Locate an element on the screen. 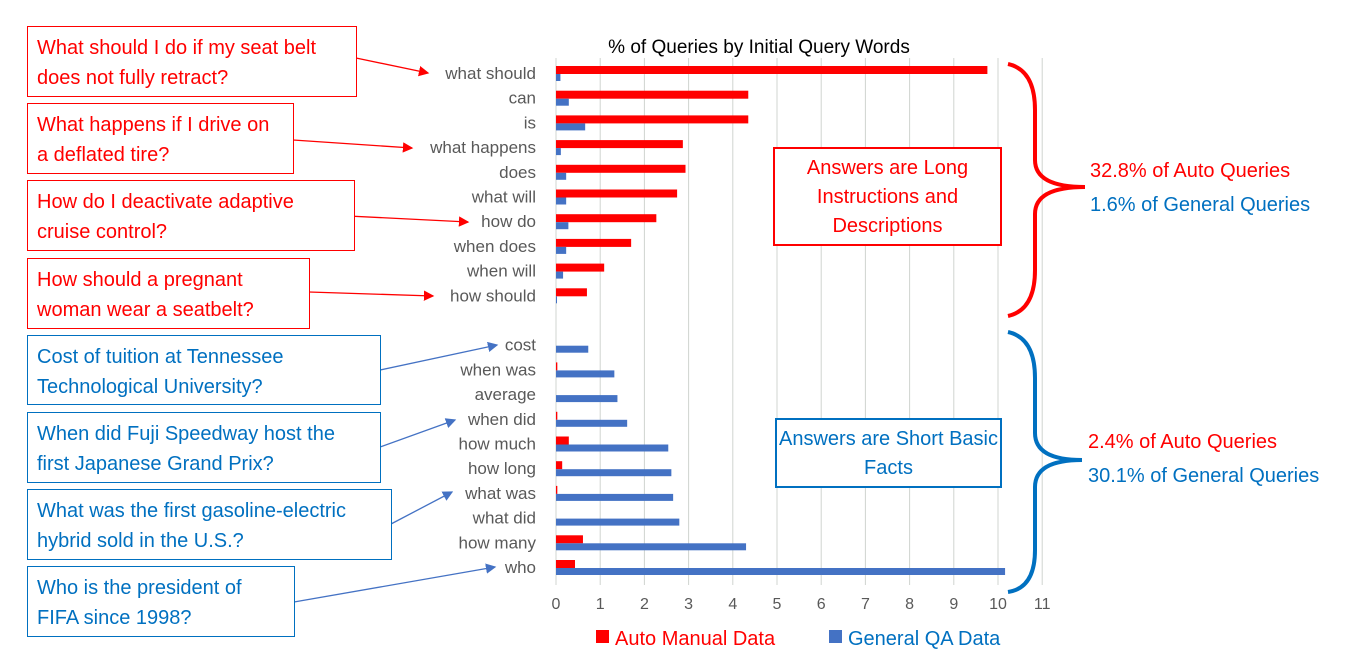 This screenshot has height=668, width=1356. x-tick-label: 9 is located at coordinates (953, 604).